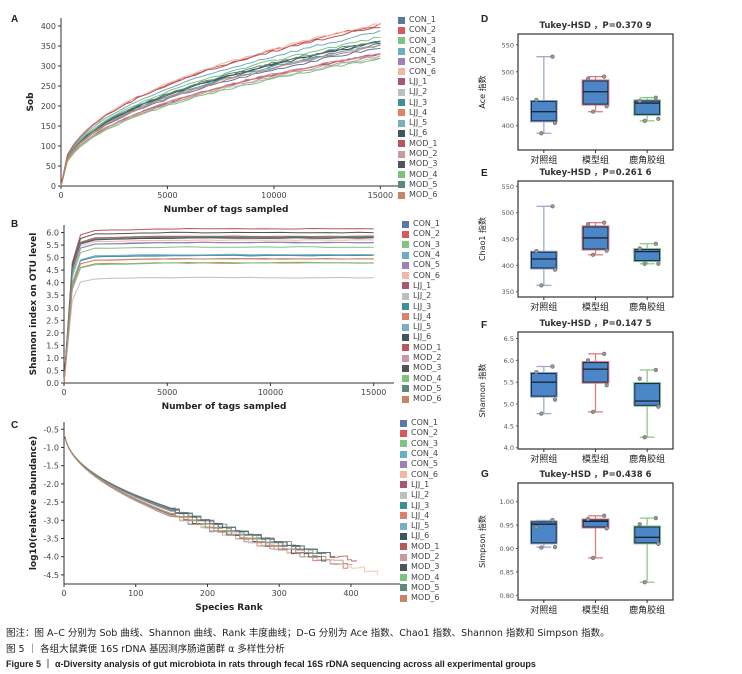 Image resolution: width=742 pixels, height=674 pixels. I want to click on x-tick-label: 5000, so click(167, 392).